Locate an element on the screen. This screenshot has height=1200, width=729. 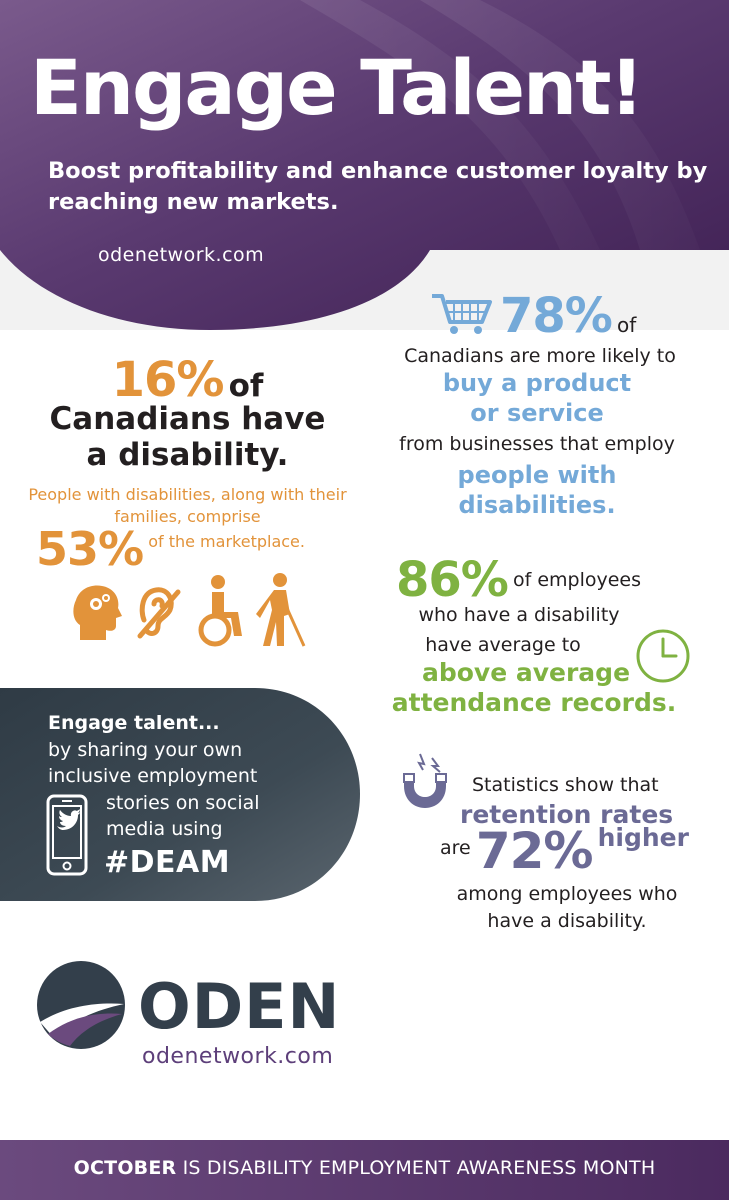
clock-icon is located at coordinates (663, 656).